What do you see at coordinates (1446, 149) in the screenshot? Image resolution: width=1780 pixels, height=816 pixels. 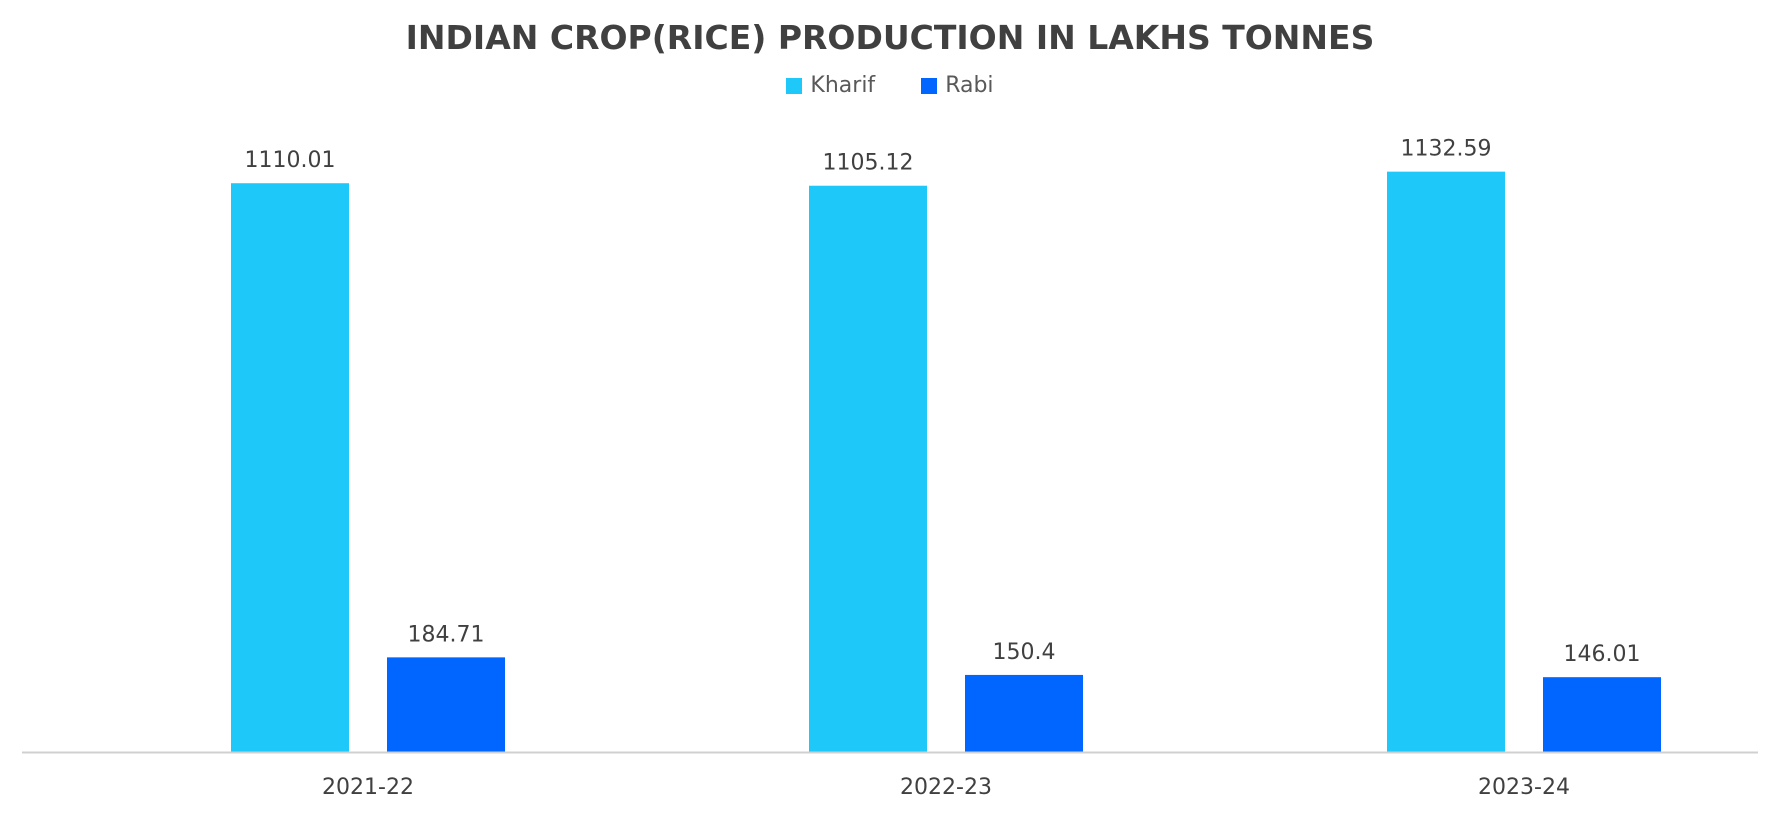 I see `data-label-kharif-2023-24: 1132.59` at bounding box center [1446, 149].